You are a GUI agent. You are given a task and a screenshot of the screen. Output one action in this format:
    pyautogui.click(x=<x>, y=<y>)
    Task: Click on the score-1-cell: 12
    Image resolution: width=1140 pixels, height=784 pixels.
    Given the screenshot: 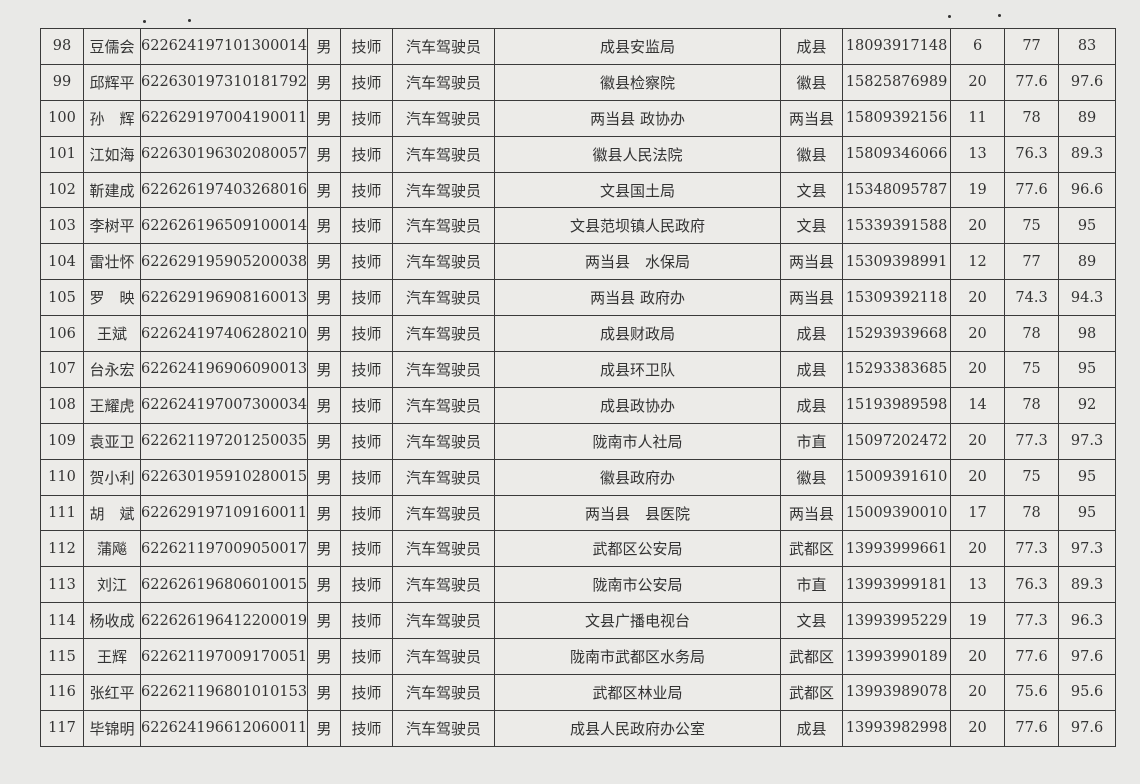 What is the action you would take?
    pyautogui.click(x=978, y=262)
    